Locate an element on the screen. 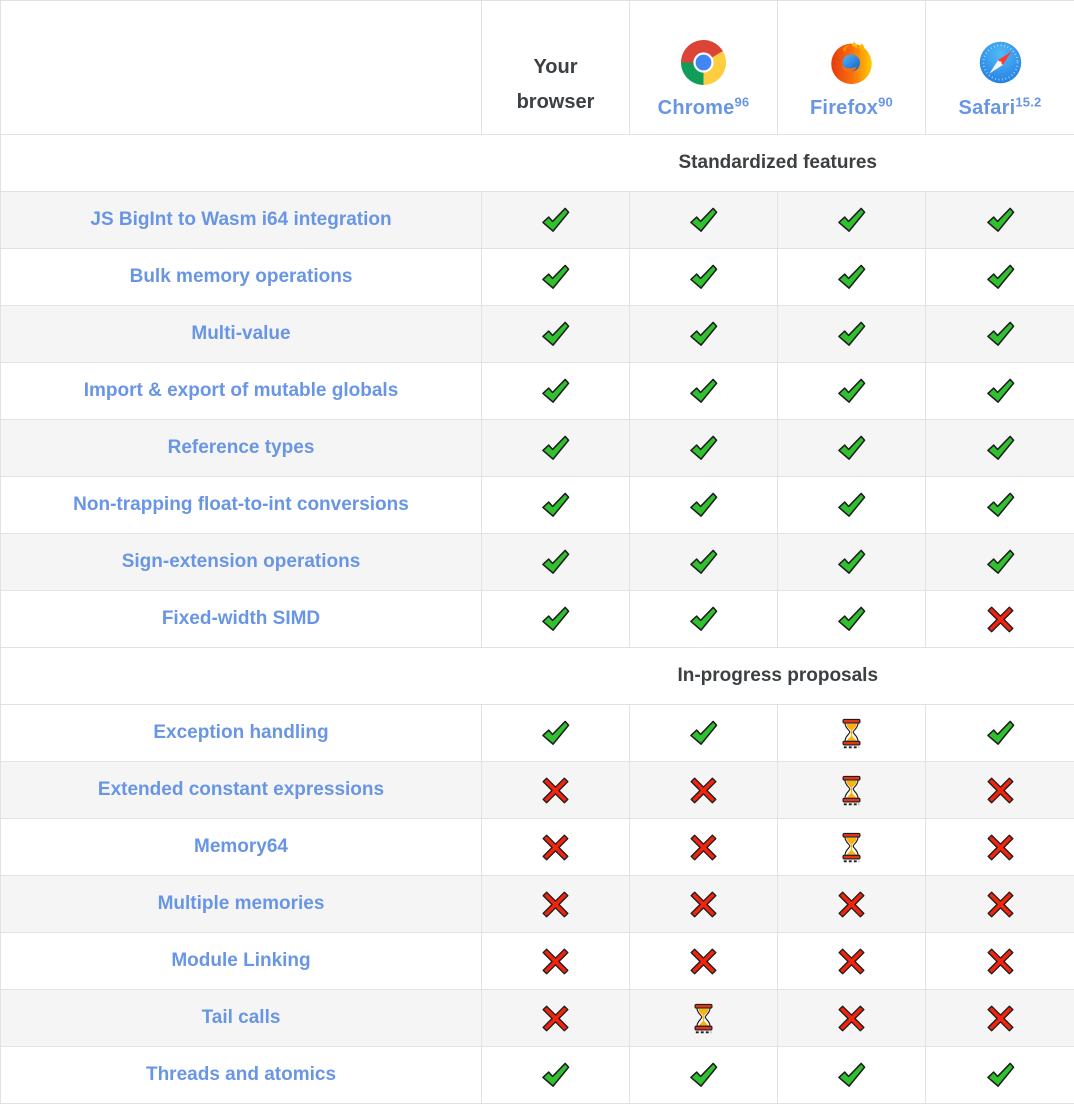 The image size is (1074, 1104). section-spacer-cell is located at coordinates (241, 676).